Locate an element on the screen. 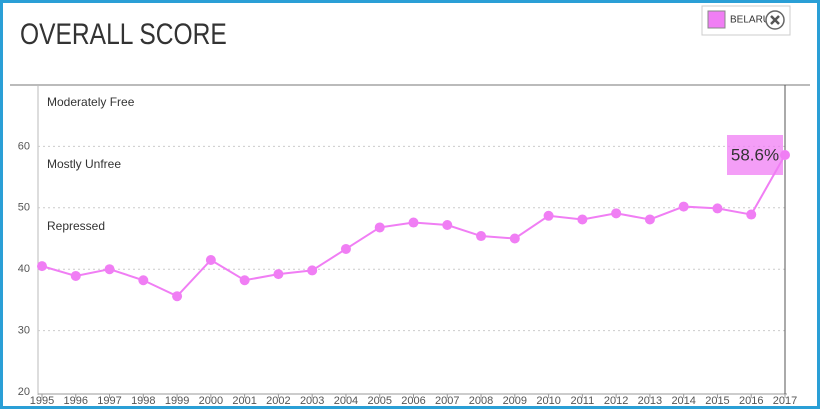 Image resolution: width=820 pixels, height=409 pixels. x-tick-label: 2007 is located at coordinates (447, 401).